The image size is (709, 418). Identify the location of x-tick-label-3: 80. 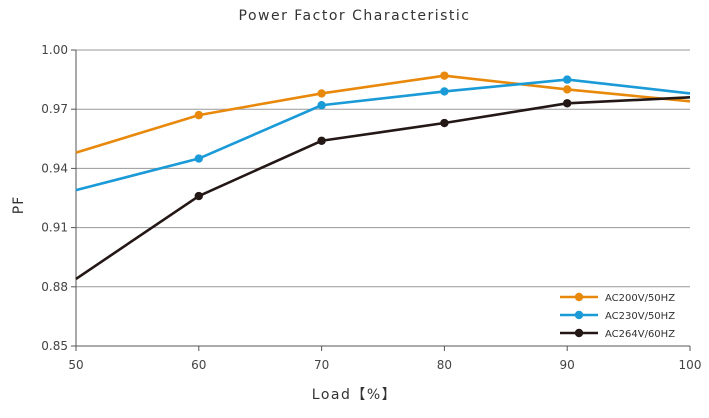
(444, 365).